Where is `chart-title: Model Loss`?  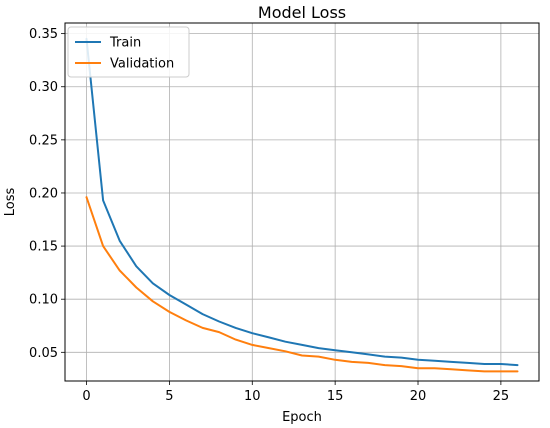 chart-title: Model Loss is located at coordinates (302, 12).